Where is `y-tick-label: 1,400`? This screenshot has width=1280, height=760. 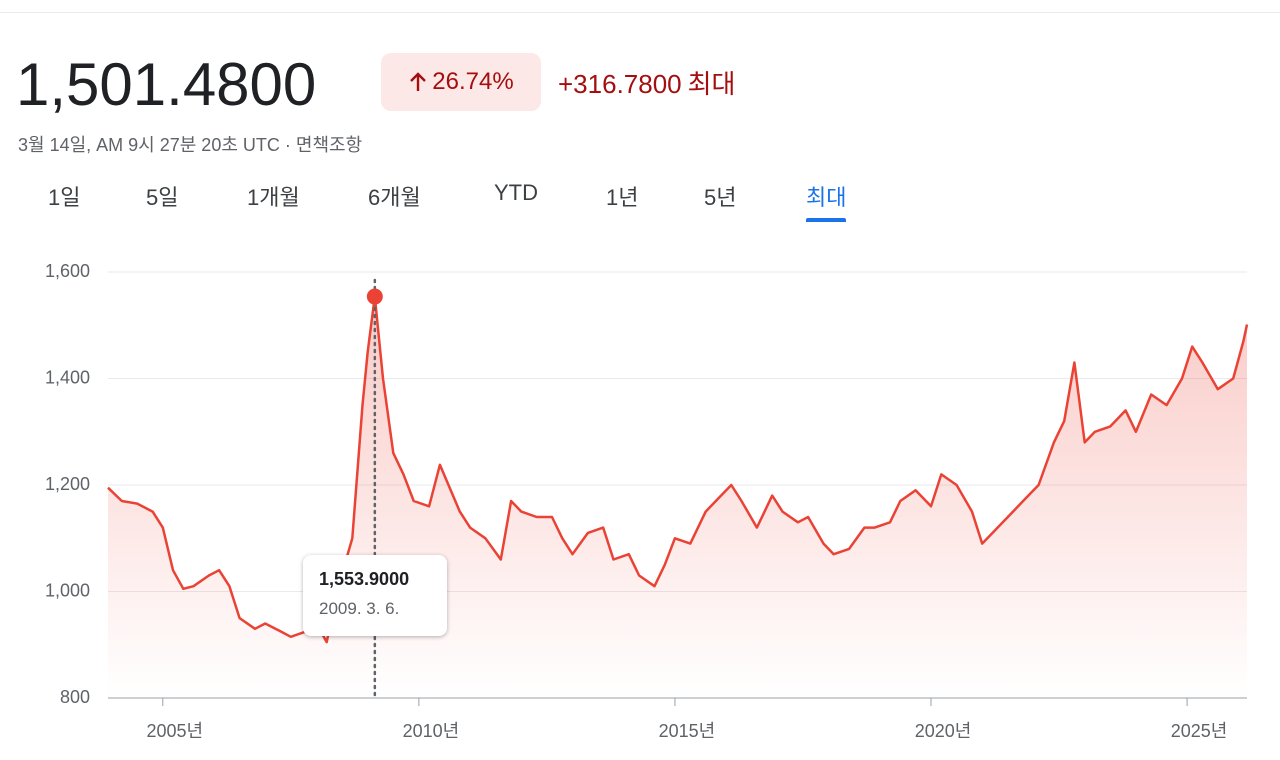 y-tick-label: 1,400 is located at coordinates (67, 377).